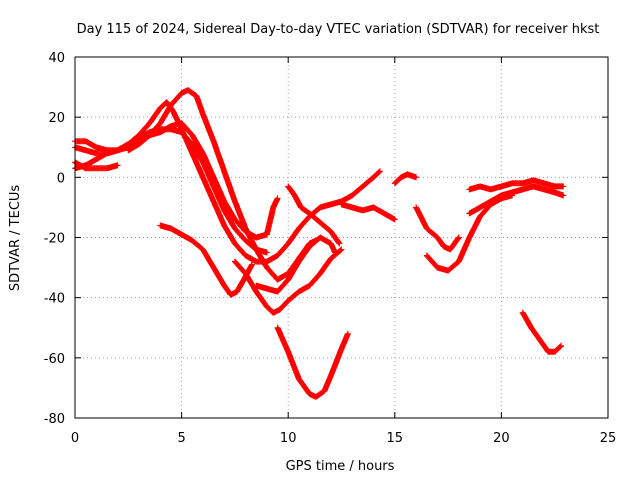  Describe the element at coordinates (501, 438) in the screenshot. I see `x-tick-label: 20` at that location.